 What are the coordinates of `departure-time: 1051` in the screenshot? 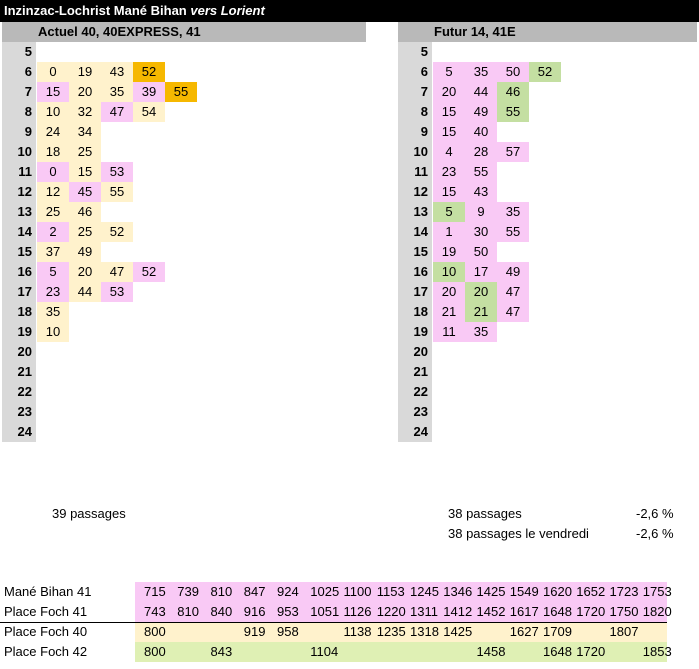 It's located at (325, 611).